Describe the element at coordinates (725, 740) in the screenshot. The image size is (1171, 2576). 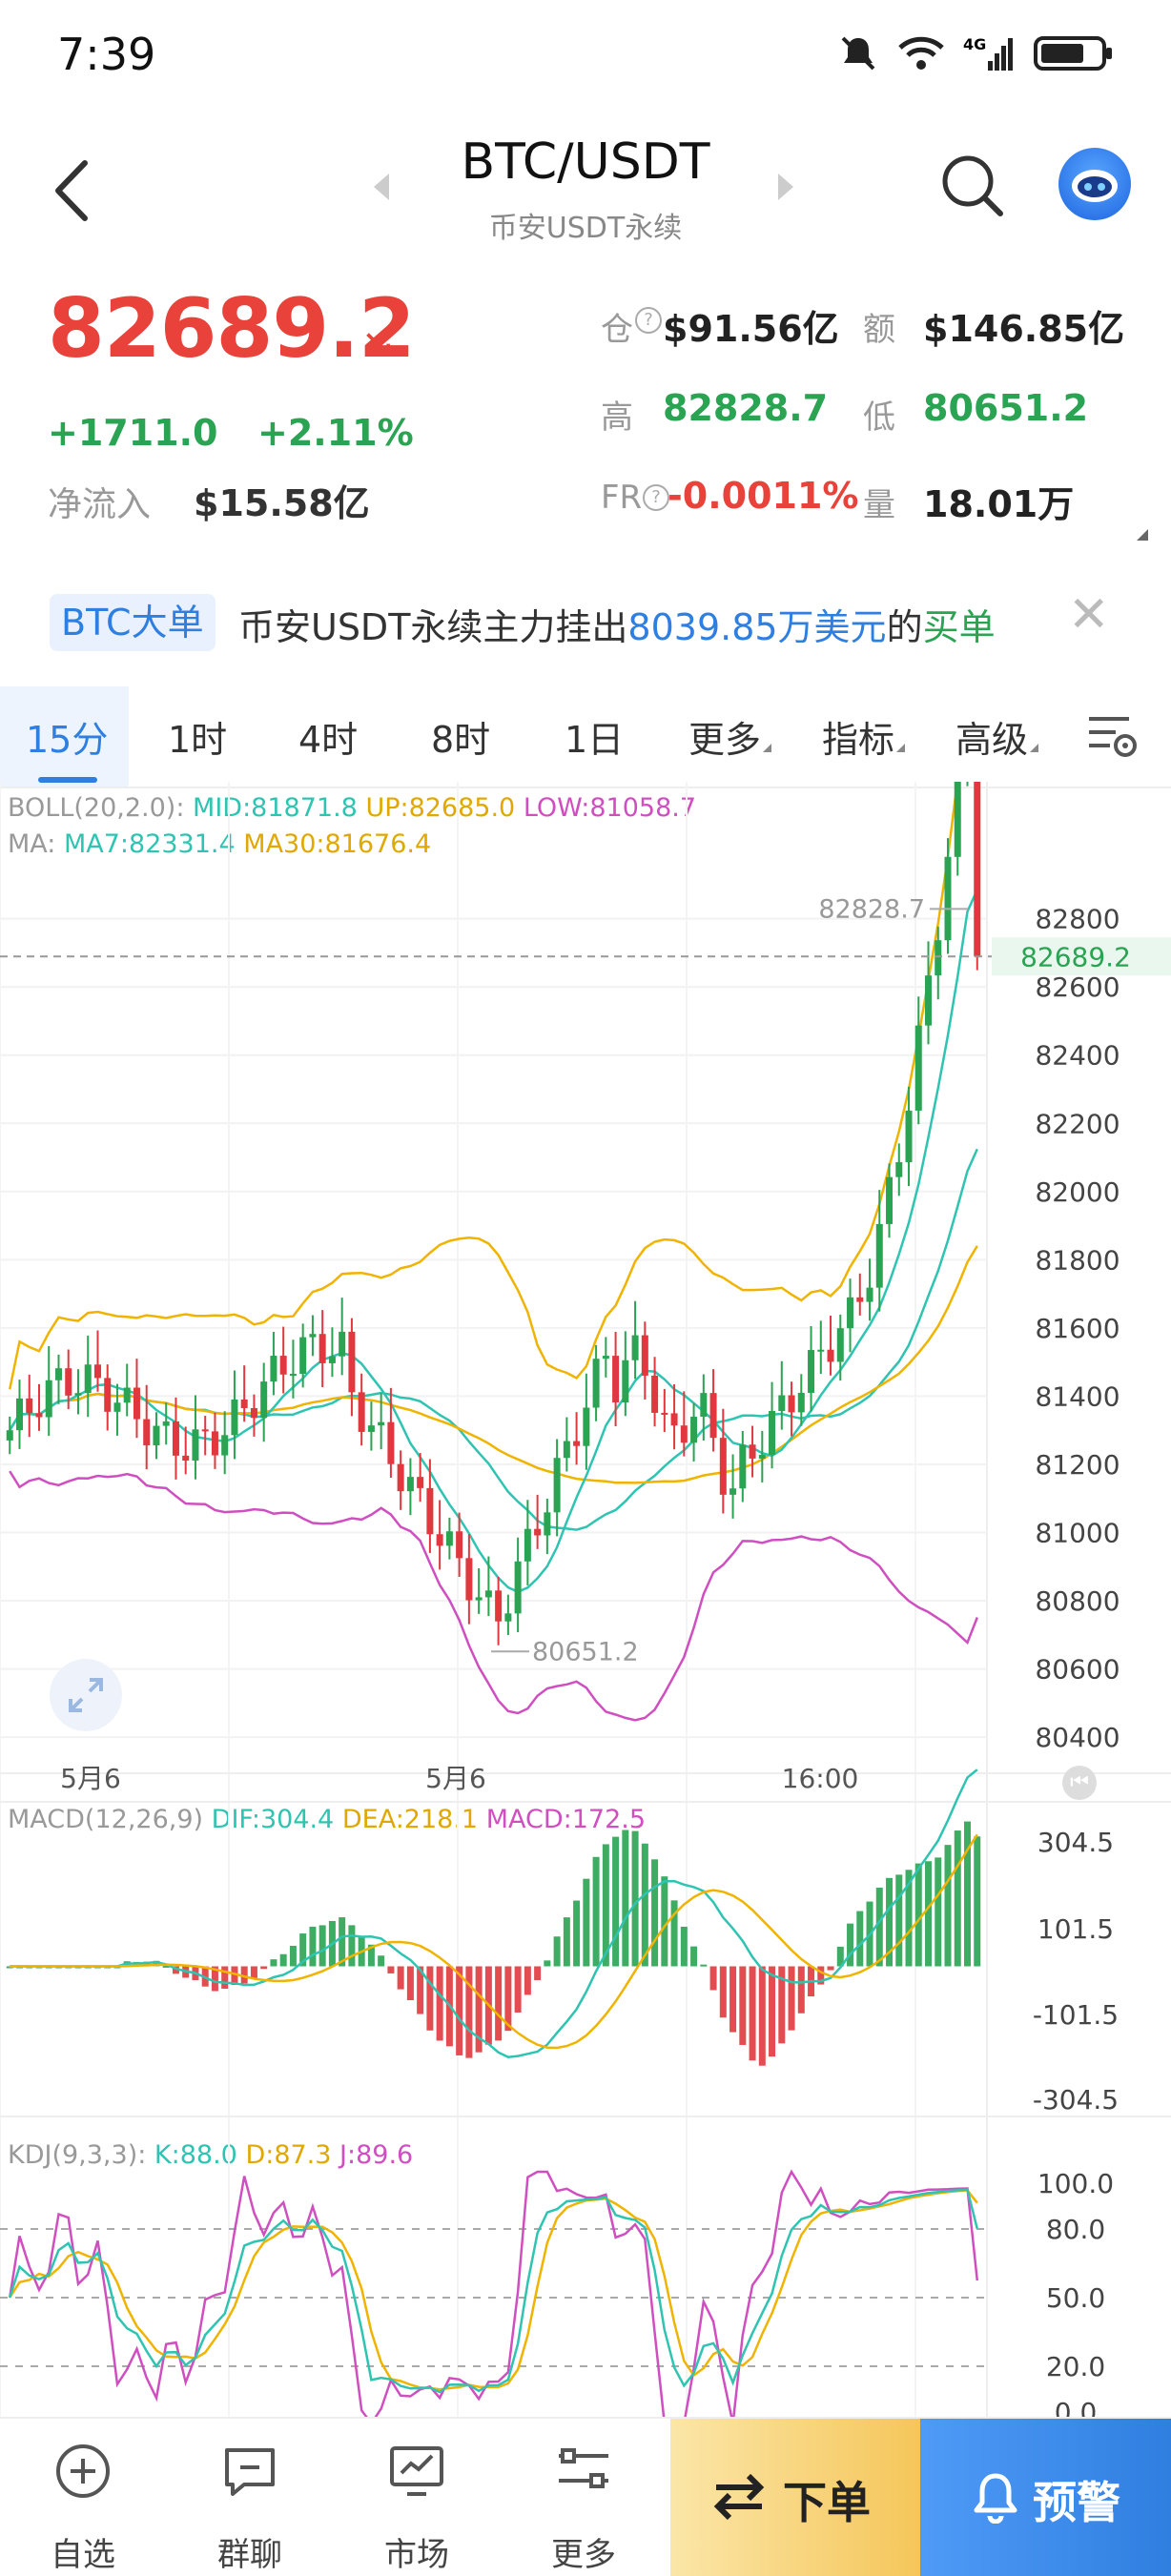
I see `tab-more-label: 更多` at that location.